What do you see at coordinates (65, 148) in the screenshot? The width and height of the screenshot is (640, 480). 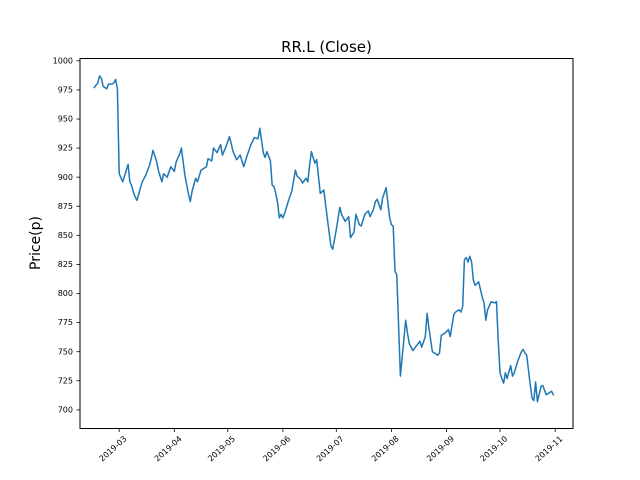 I see `y-tick-label: 925` at bounding box center [65, 148].